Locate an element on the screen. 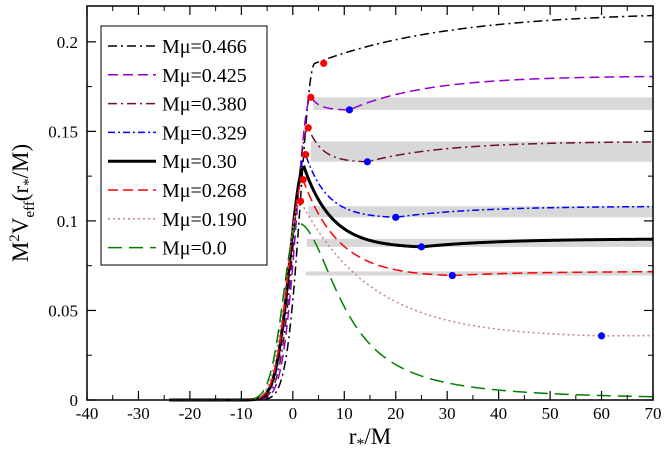 The image size is (664, 450). legend-label-0-329: Mμ=0.329 is located at coordinates (204, 133).